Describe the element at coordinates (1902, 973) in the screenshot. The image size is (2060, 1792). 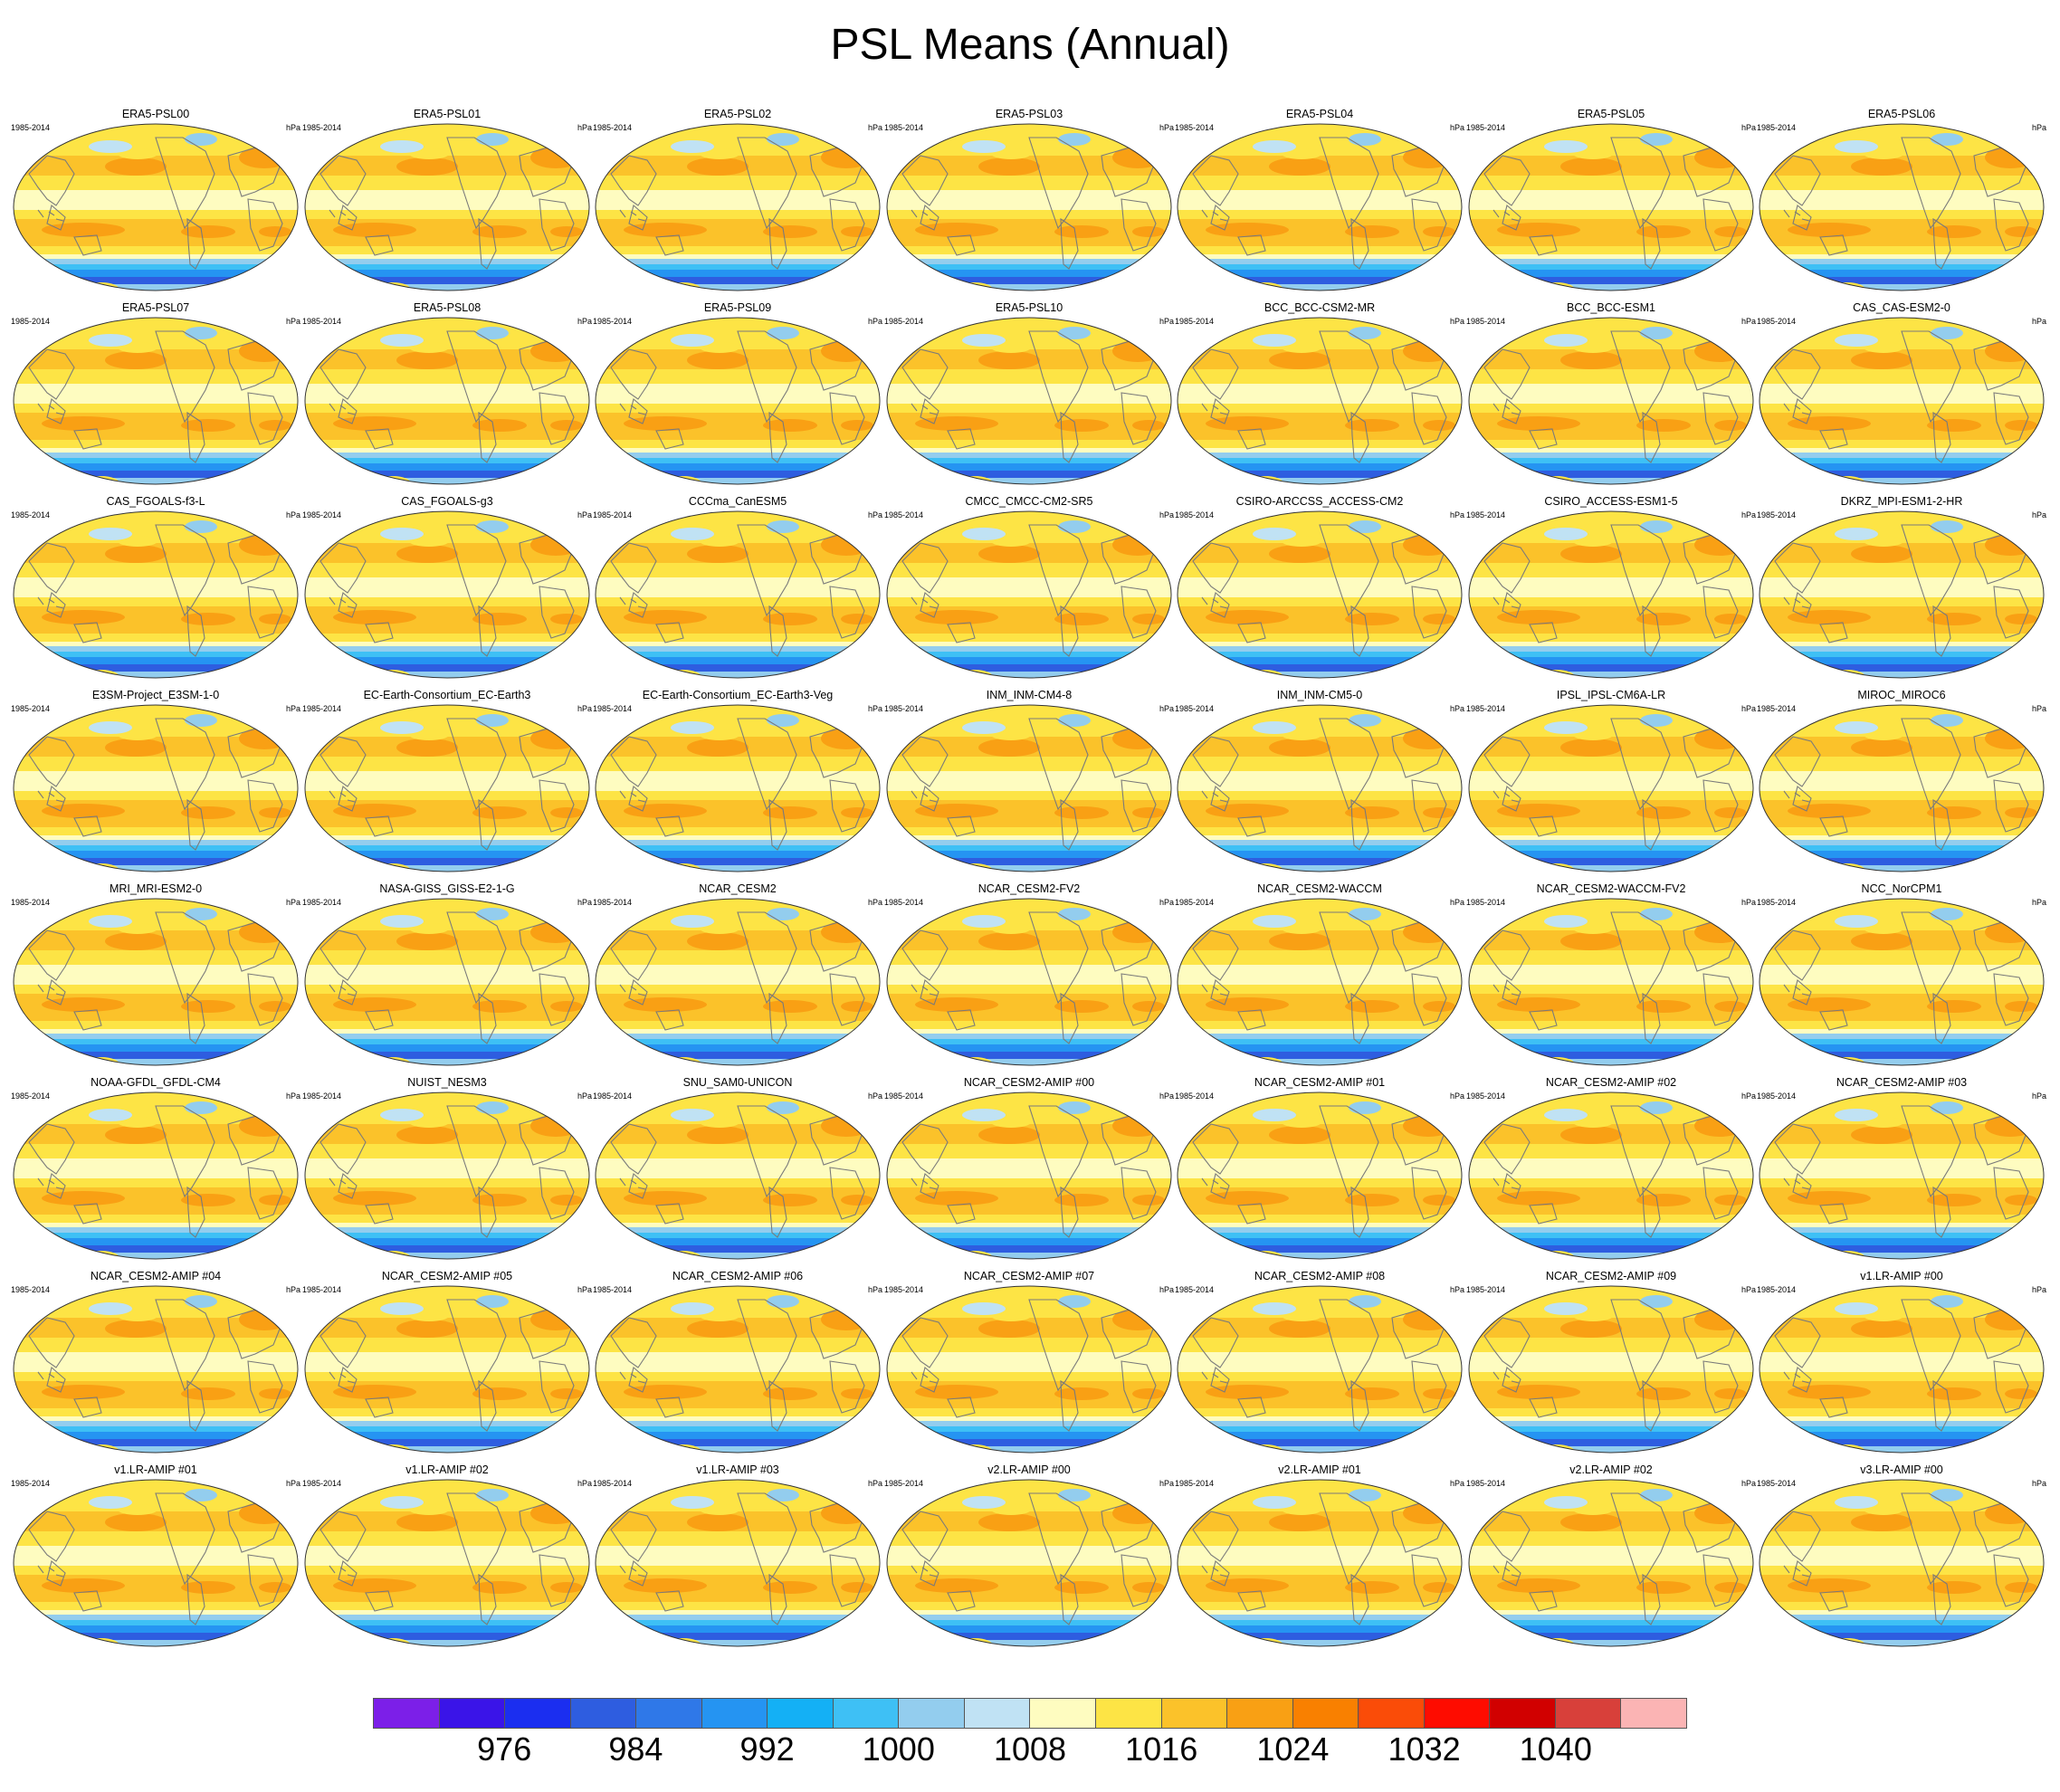
I see `map-panel: NCC_NorCPM1 1985-2014 hPa` at that location.